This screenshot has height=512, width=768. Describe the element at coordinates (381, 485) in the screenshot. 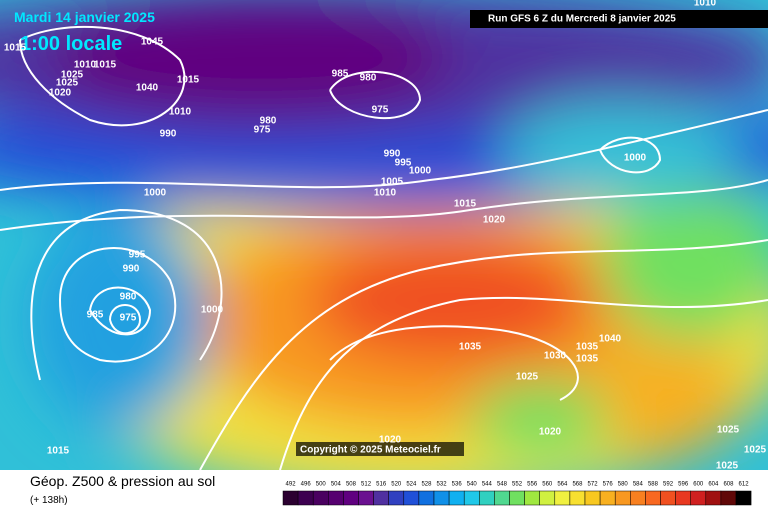

I see `scale-label: 516` at that location.